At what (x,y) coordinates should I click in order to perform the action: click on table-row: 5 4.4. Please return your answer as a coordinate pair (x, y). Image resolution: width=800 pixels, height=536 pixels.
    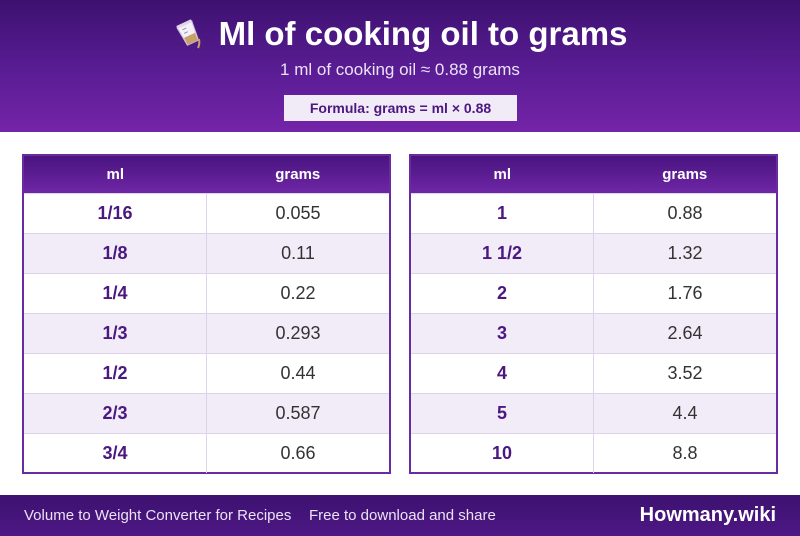
    Looking at the image, I should click on (593, 412).